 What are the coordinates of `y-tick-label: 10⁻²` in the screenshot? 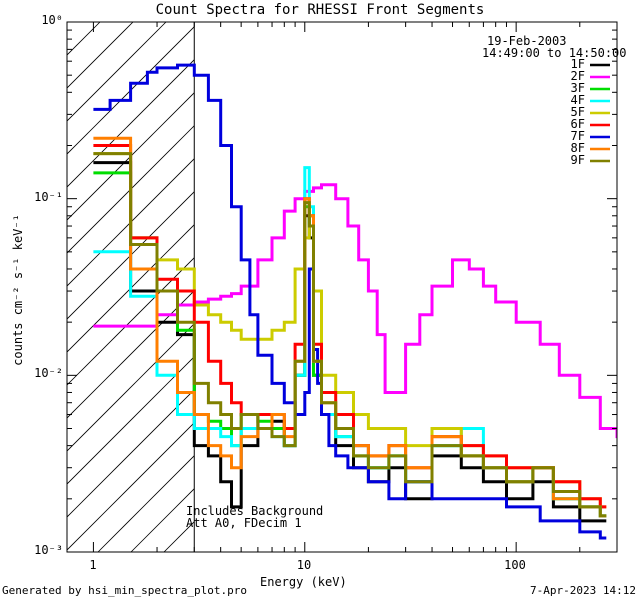 It's located at (48, 373).